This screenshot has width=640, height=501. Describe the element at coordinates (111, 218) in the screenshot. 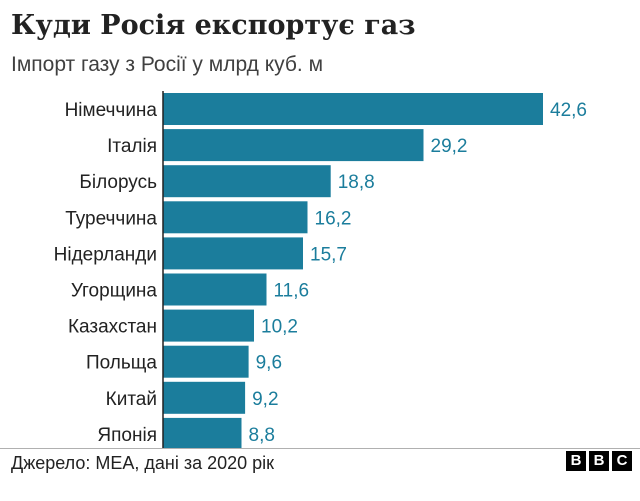

I see `category-label-4: Туреччина` at that location.